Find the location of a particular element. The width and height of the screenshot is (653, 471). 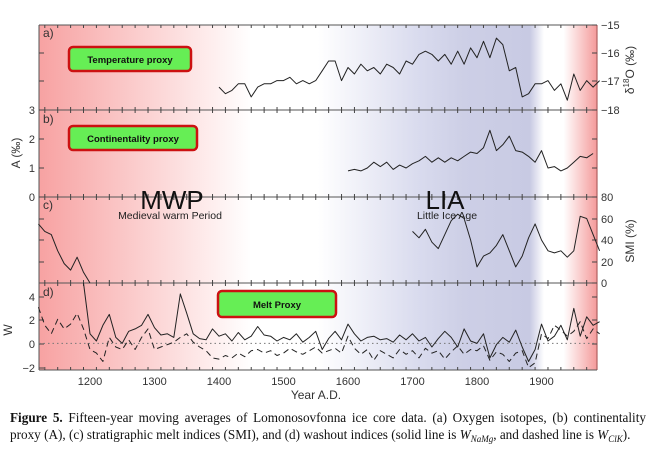

temperature-proxy-box: Temperature proxy is located at coordinates (130, 59).